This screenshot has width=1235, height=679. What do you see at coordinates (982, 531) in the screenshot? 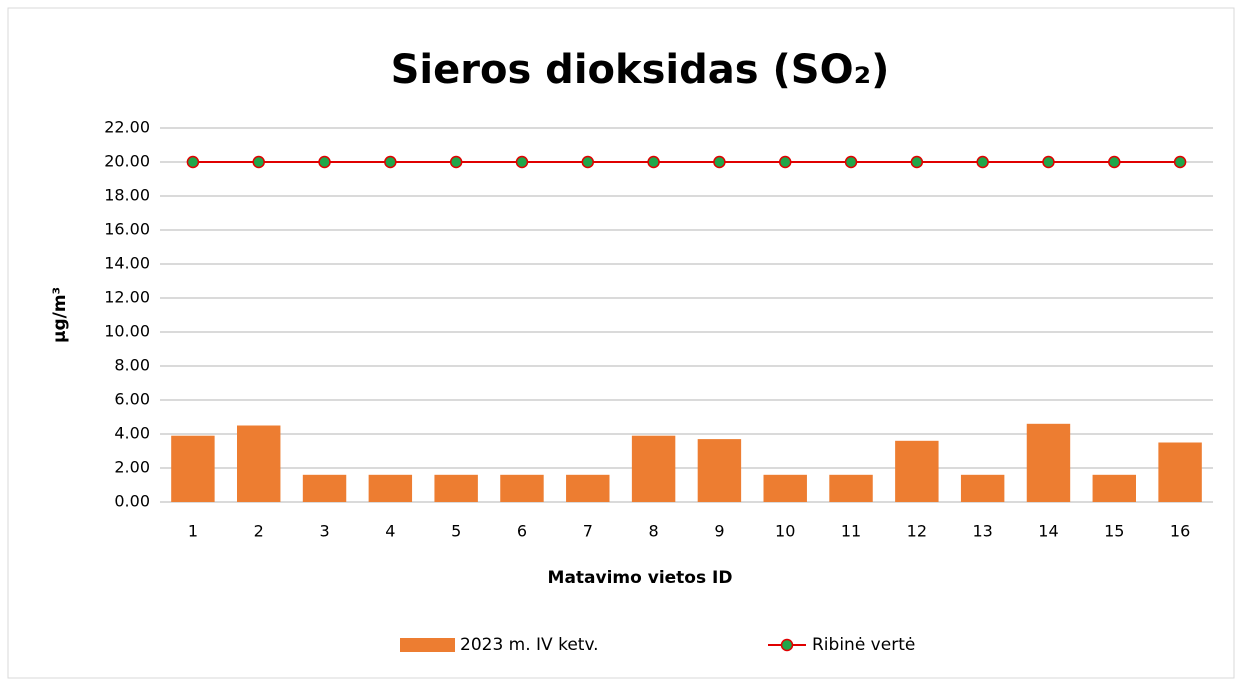
I see `x-tick-label: 13` at bounding box center [982, 531].